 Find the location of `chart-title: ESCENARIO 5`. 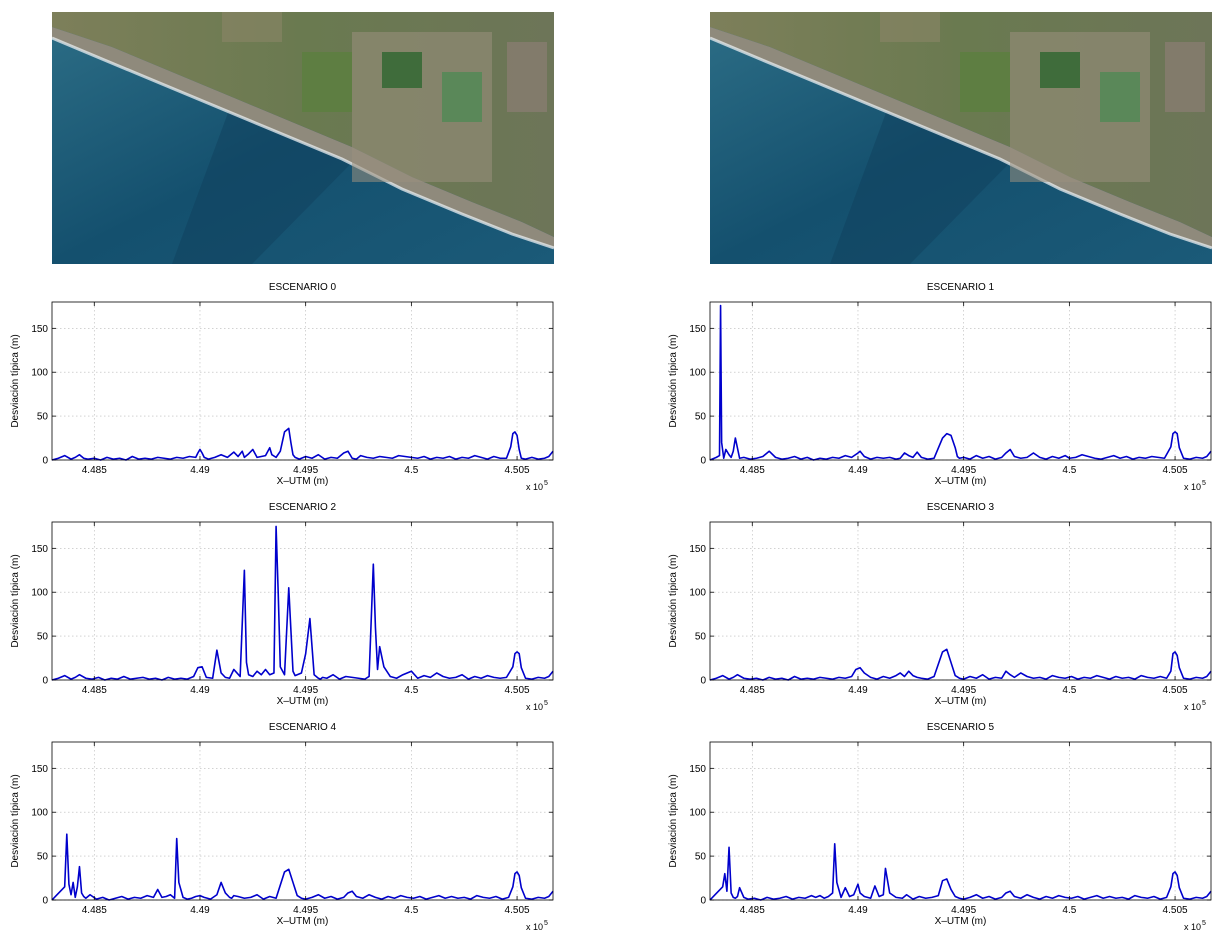

chart-title: ESCENARIO 5 is located at coordinates (961, 727).